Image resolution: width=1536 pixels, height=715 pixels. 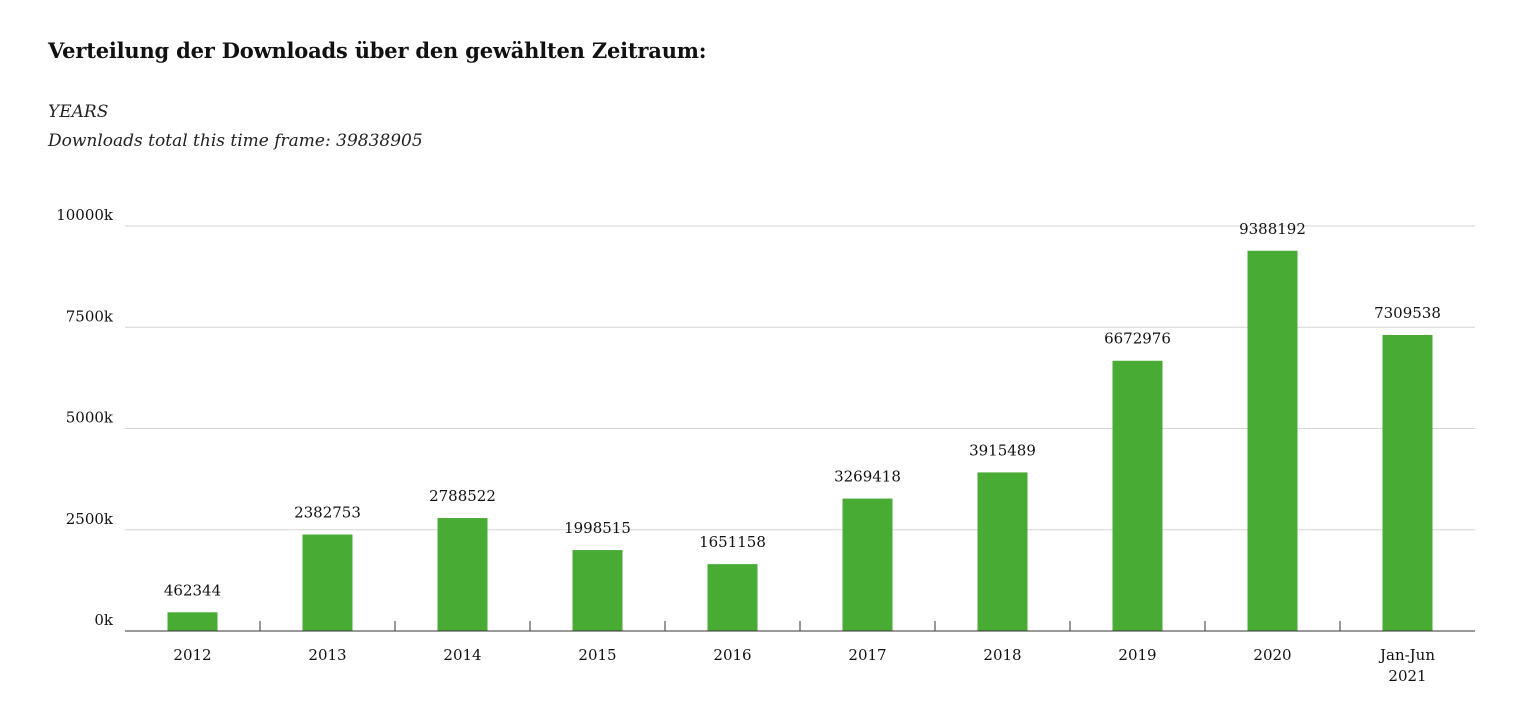 I want to click on bar-value-label: 9388192, so click(x=1272, y=229).